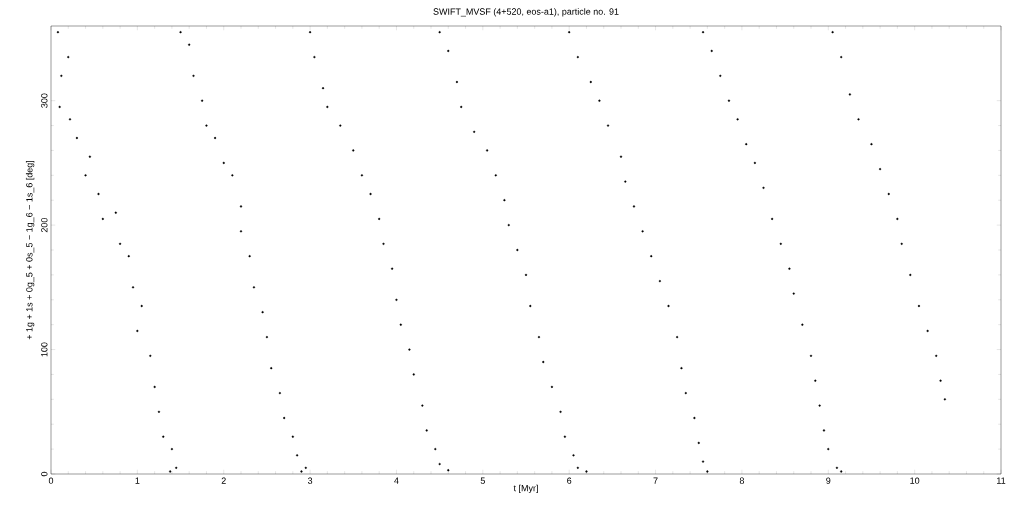 The height and width of the screenshot is (511, 1021). Describe the element at coordinates (137, 480) in the screenshot. I see `x-tick-label: 1` at that location.